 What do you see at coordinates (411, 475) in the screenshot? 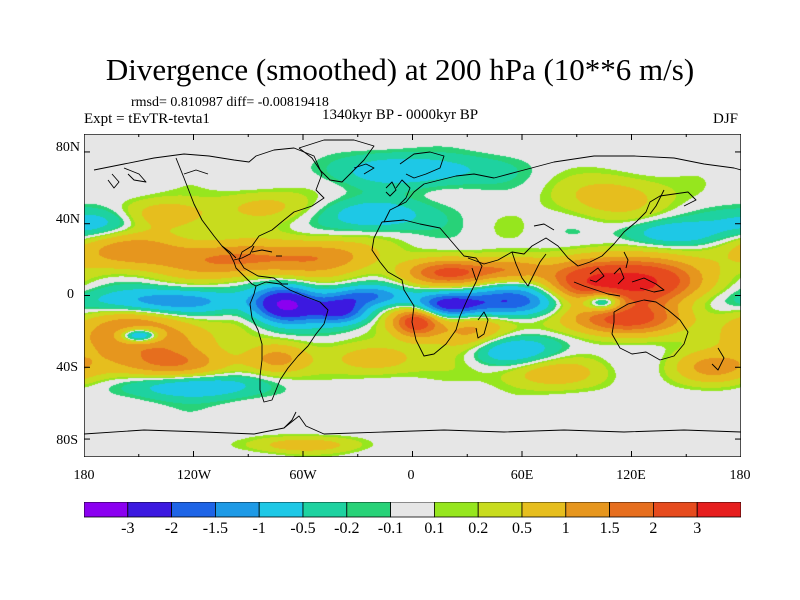
I see `lon-label-0: 0` at bounding box center [411, 475].